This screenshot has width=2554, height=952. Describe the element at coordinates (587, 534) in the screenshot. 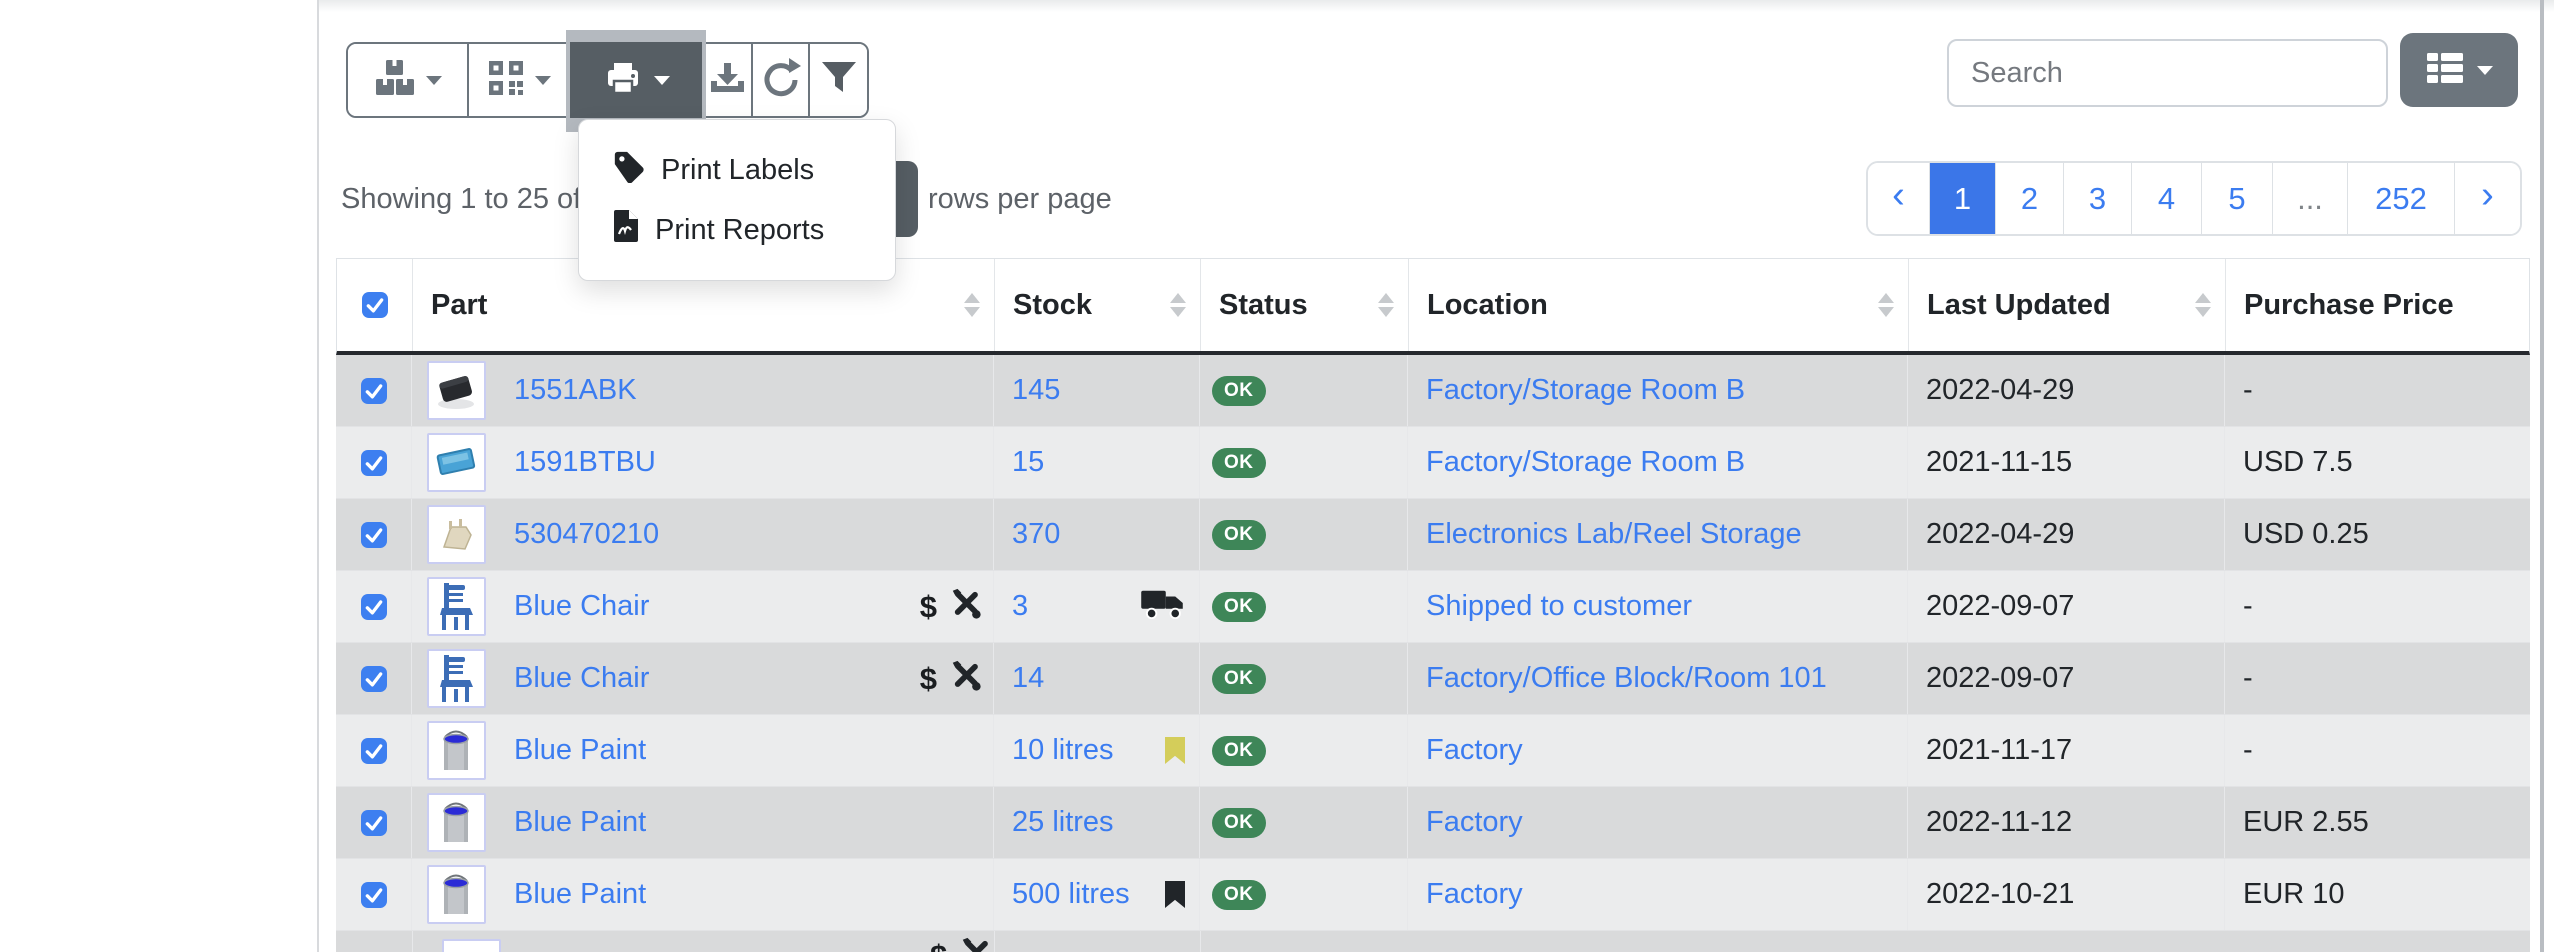

I see `part-link: 530470210` at that location.